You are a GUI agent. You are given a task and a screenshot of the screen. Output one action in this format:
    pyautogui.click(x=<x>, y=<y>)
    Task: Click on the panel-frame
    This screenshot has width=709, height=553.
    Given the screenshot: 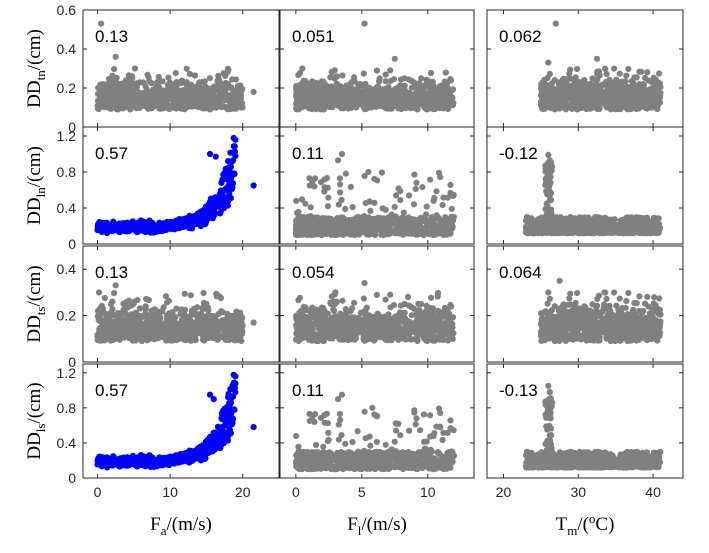 What is the action you would take?
    pyautogui.click(x=585, y=185)
    